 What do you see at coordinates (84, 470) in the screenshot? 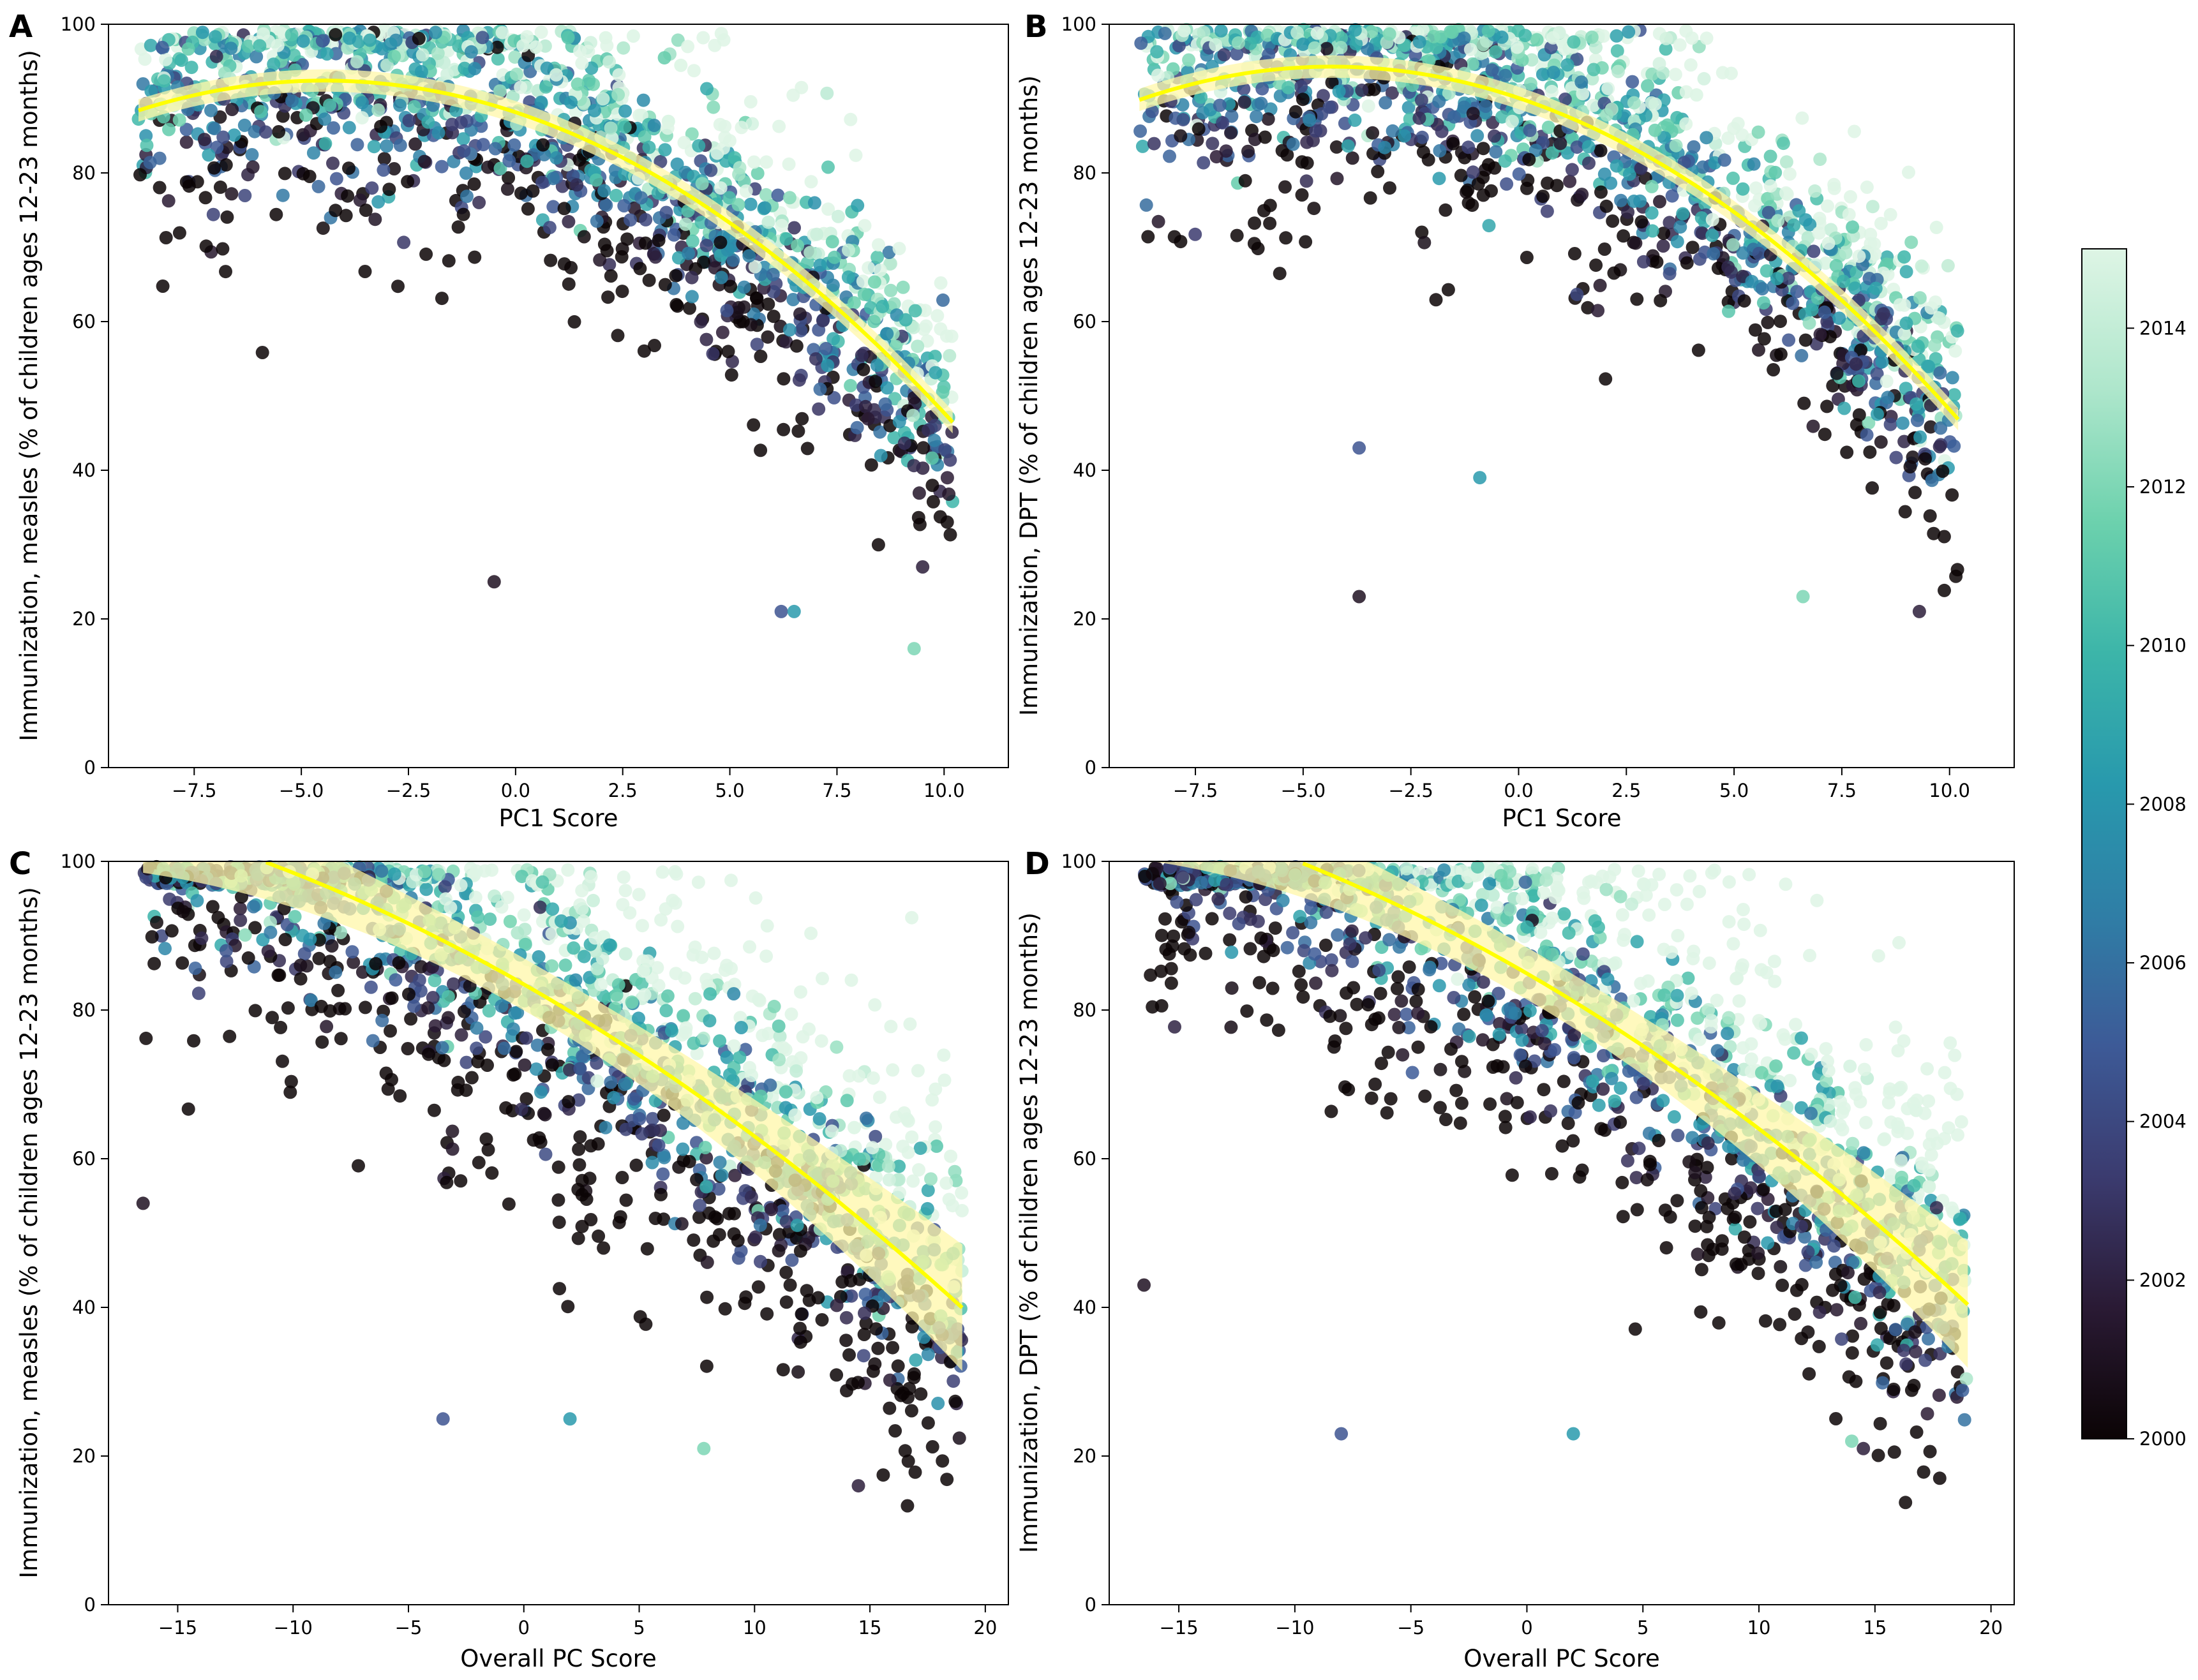
I see `y-tick-label: 40` at bounding box center [84, 470].